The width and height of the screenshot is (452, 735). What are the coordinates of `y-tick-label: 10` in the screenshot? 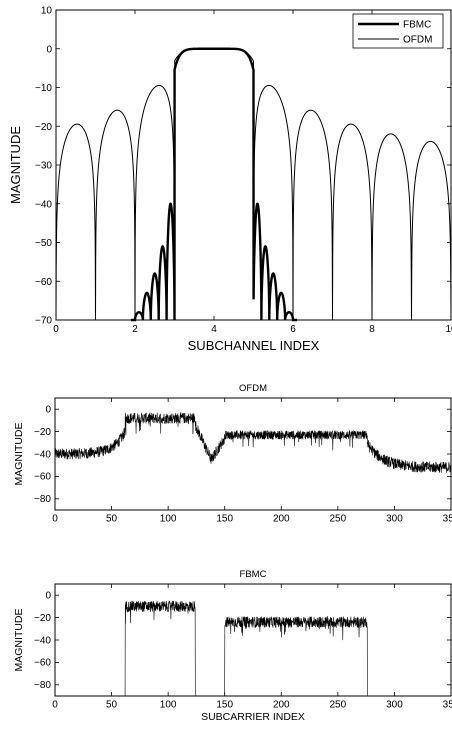 It's located at (47, 11).